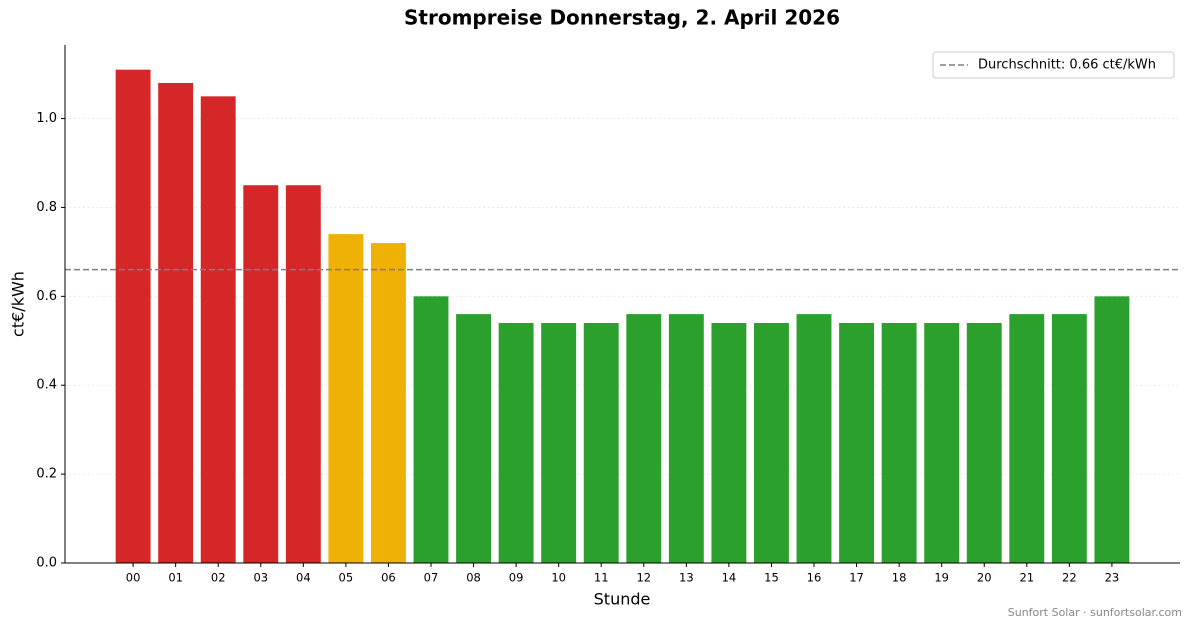 This screenshot has width=1193, height=628. I want to click on x-tick-label: 01, so click(175, 578).